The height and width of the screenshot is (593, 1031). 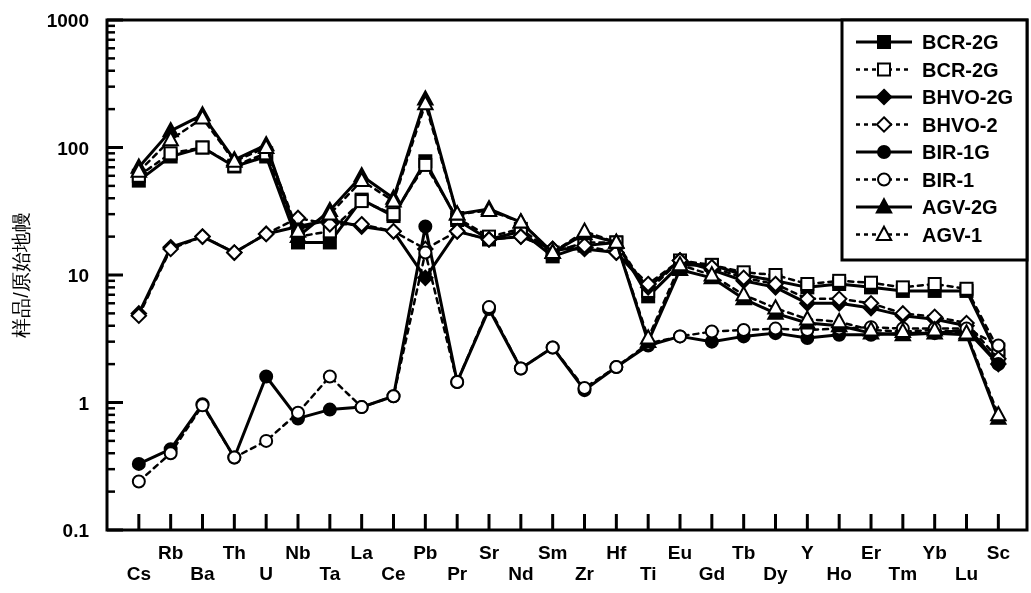 I want to click on legend-label: BHVO-2, so click(x=960, y=124).